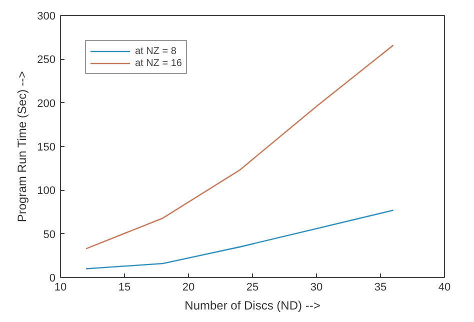 This screenshot has height=322, width=474. I want to click on x-tick-label: 25, so click(252, 288).